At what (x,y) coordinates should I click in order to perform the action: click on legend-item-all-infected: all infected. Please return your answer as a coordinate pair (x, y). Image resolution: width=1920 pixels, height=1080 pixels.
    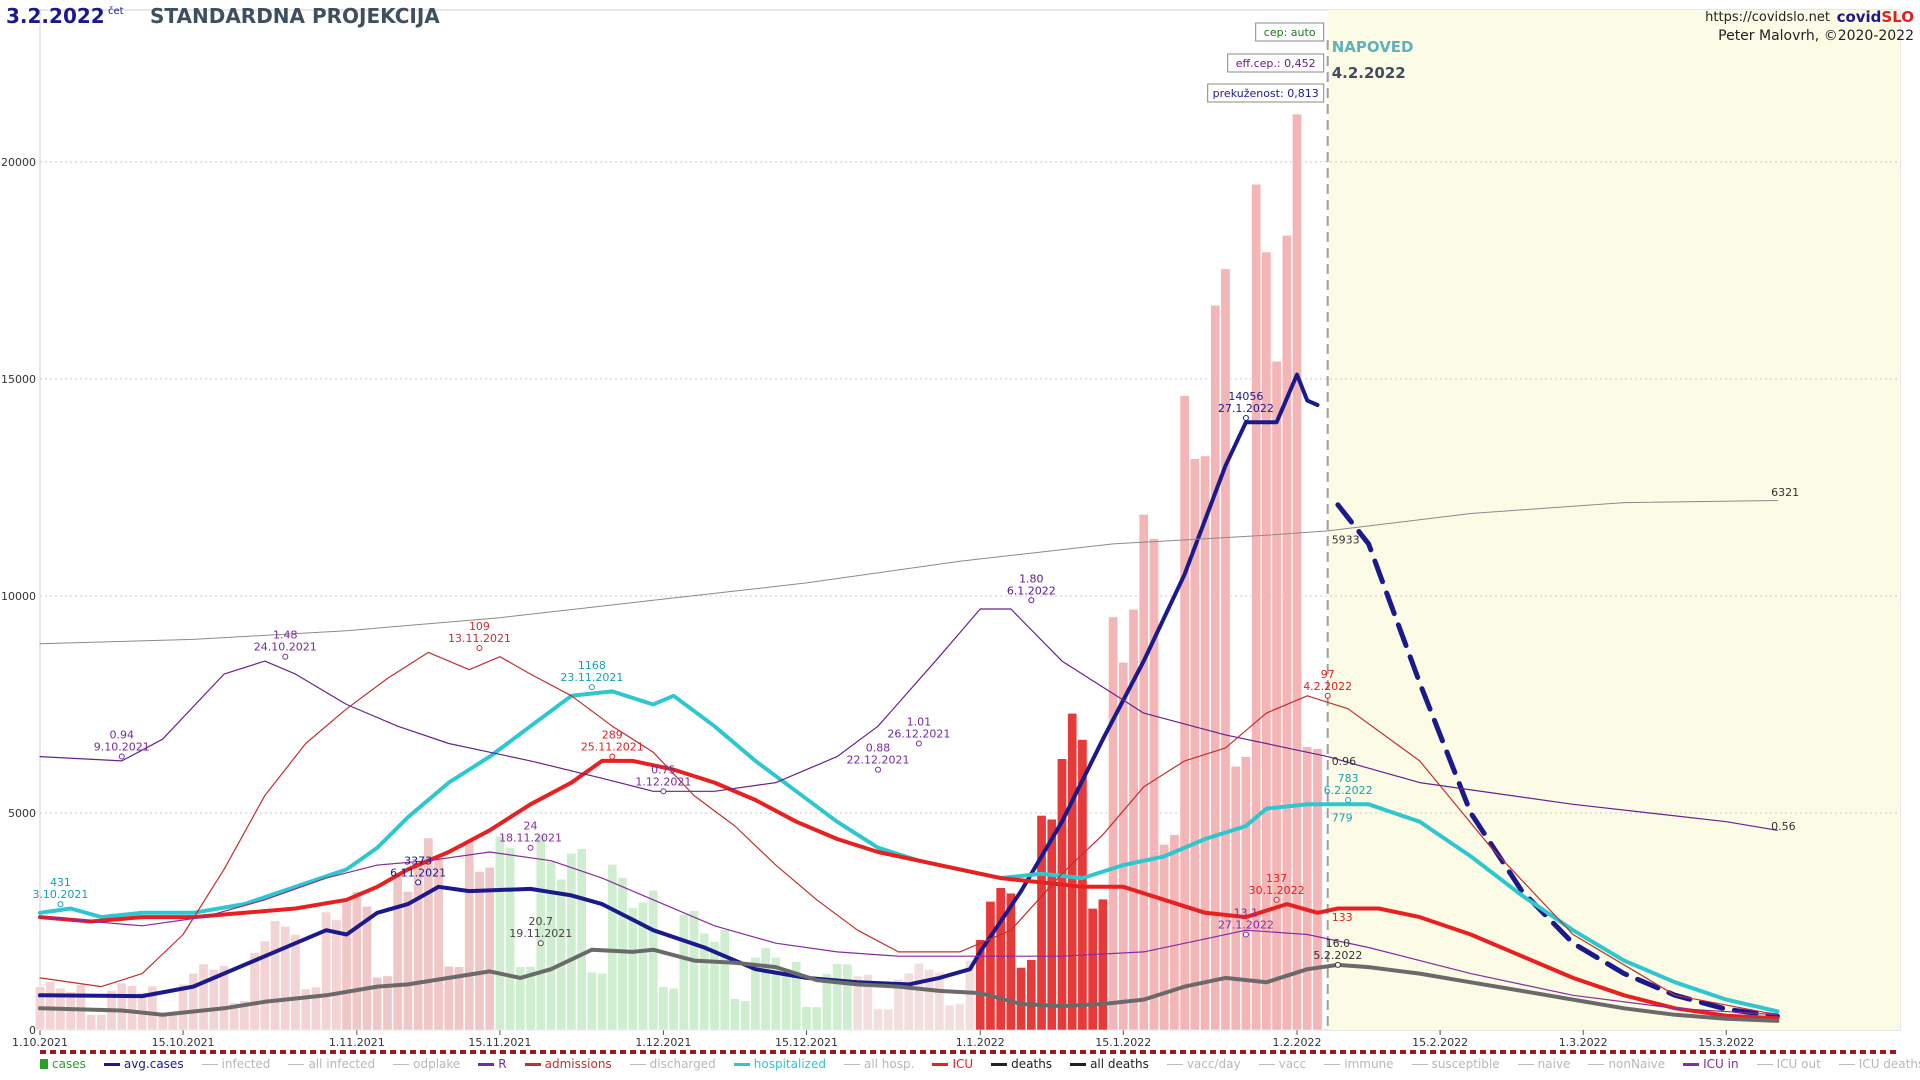
    Looking at the image, I should click on (331, 1064).